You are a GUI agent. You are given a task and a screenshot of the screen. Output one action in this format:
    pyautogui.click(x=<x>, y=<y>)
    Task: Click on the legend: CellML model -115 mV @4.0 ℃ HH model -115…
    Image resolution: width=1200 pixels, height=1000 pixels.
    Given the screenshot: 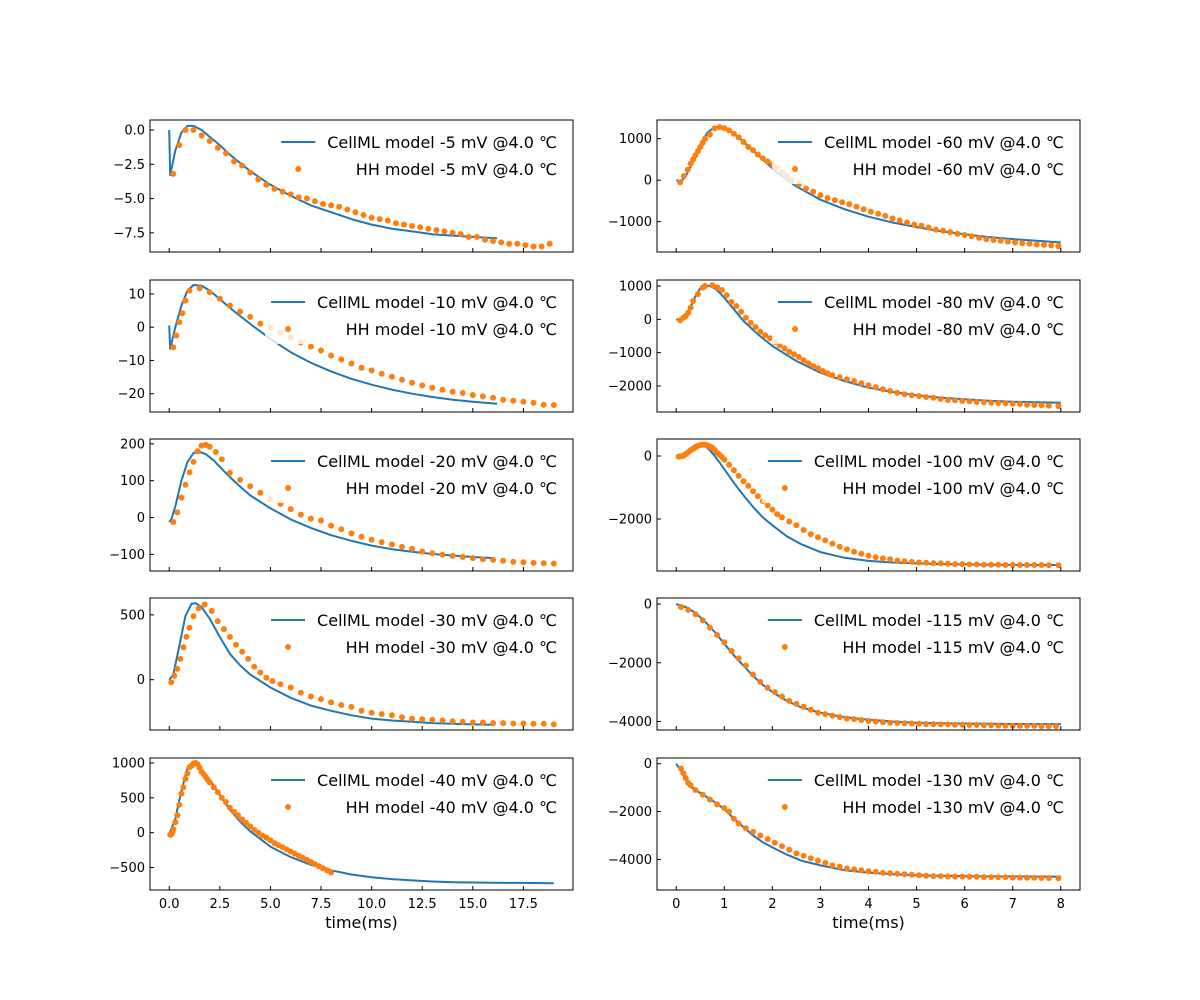 What is the action you would take?
    pyautogui.click(x=915, y=634)
    